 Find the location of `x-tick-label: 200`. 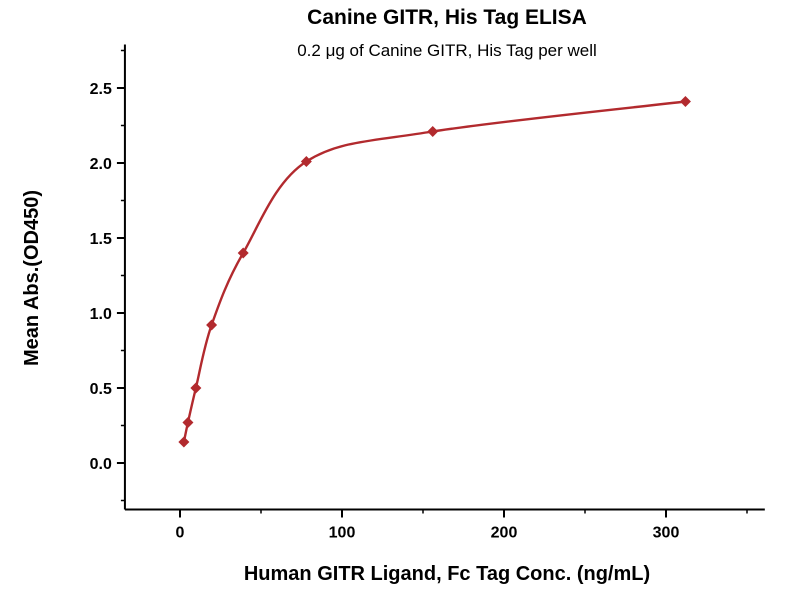

x-tick-label: 200 is located at coordinates (504, 533).